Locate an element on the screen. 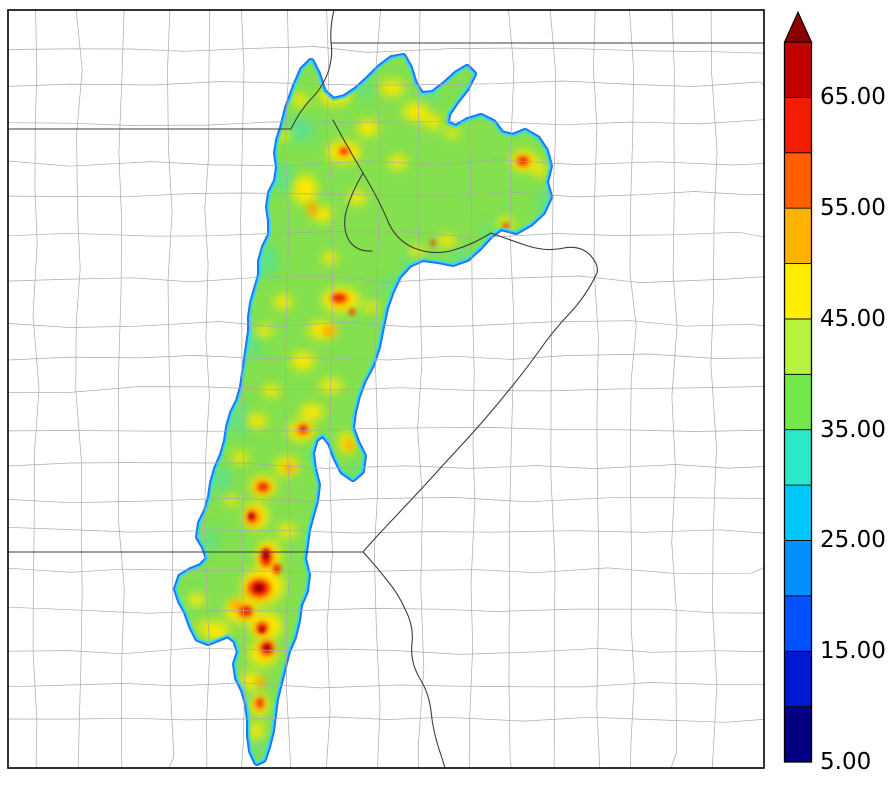 The image size is (894, 785). colorbar-tick-label: 25.00 is located at coordinates (853, 540).